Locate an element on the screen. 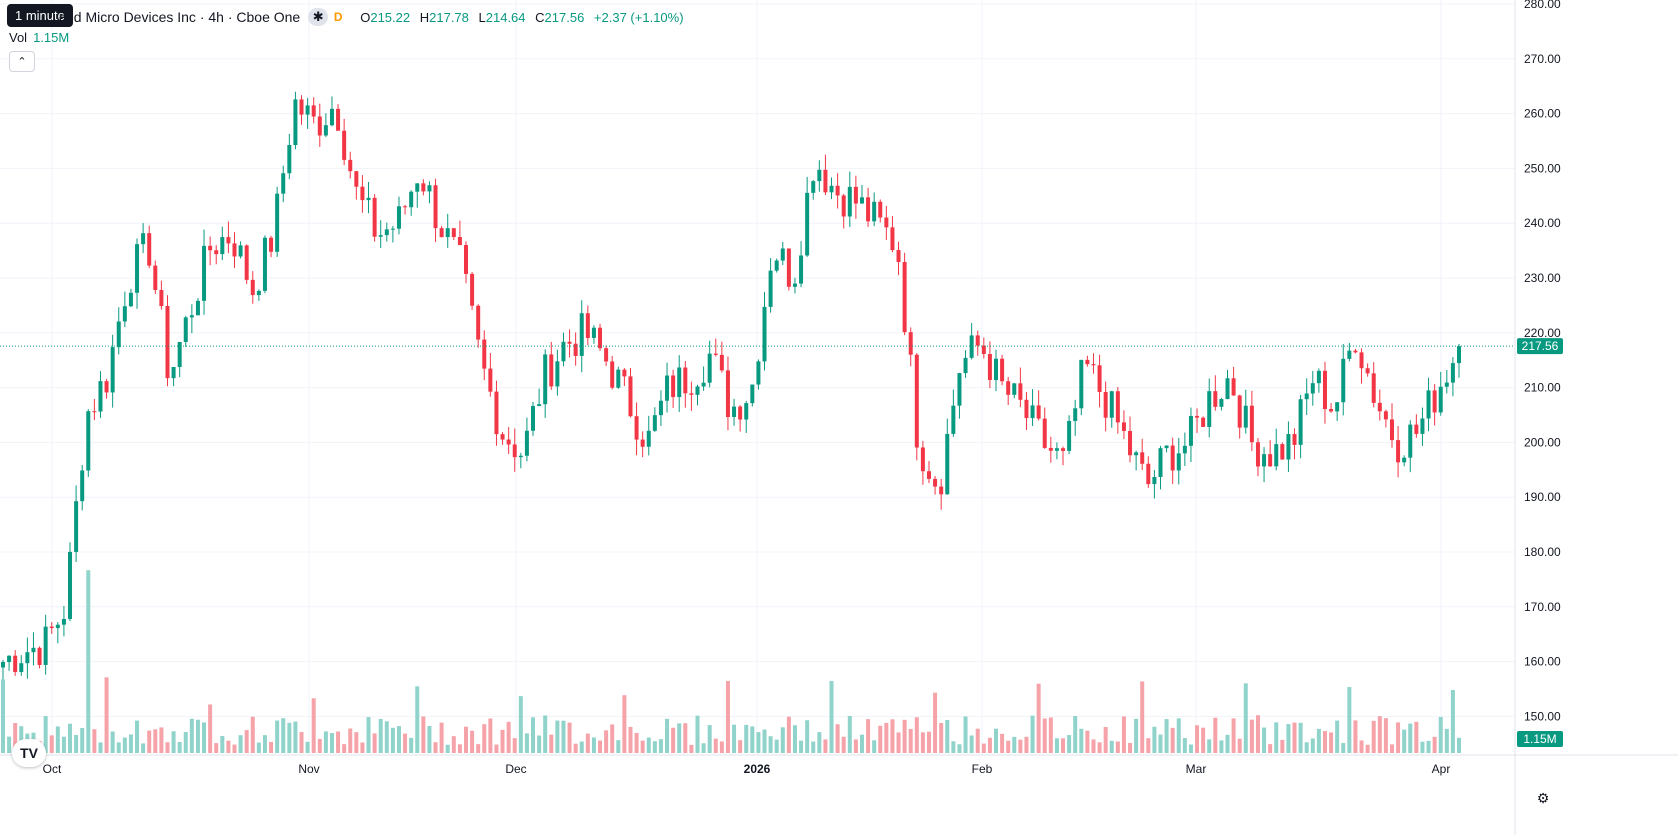 The height and width of the screenshot is (835, 1678). gear-icon: ⚙ is located at coordinates (1543, 797).